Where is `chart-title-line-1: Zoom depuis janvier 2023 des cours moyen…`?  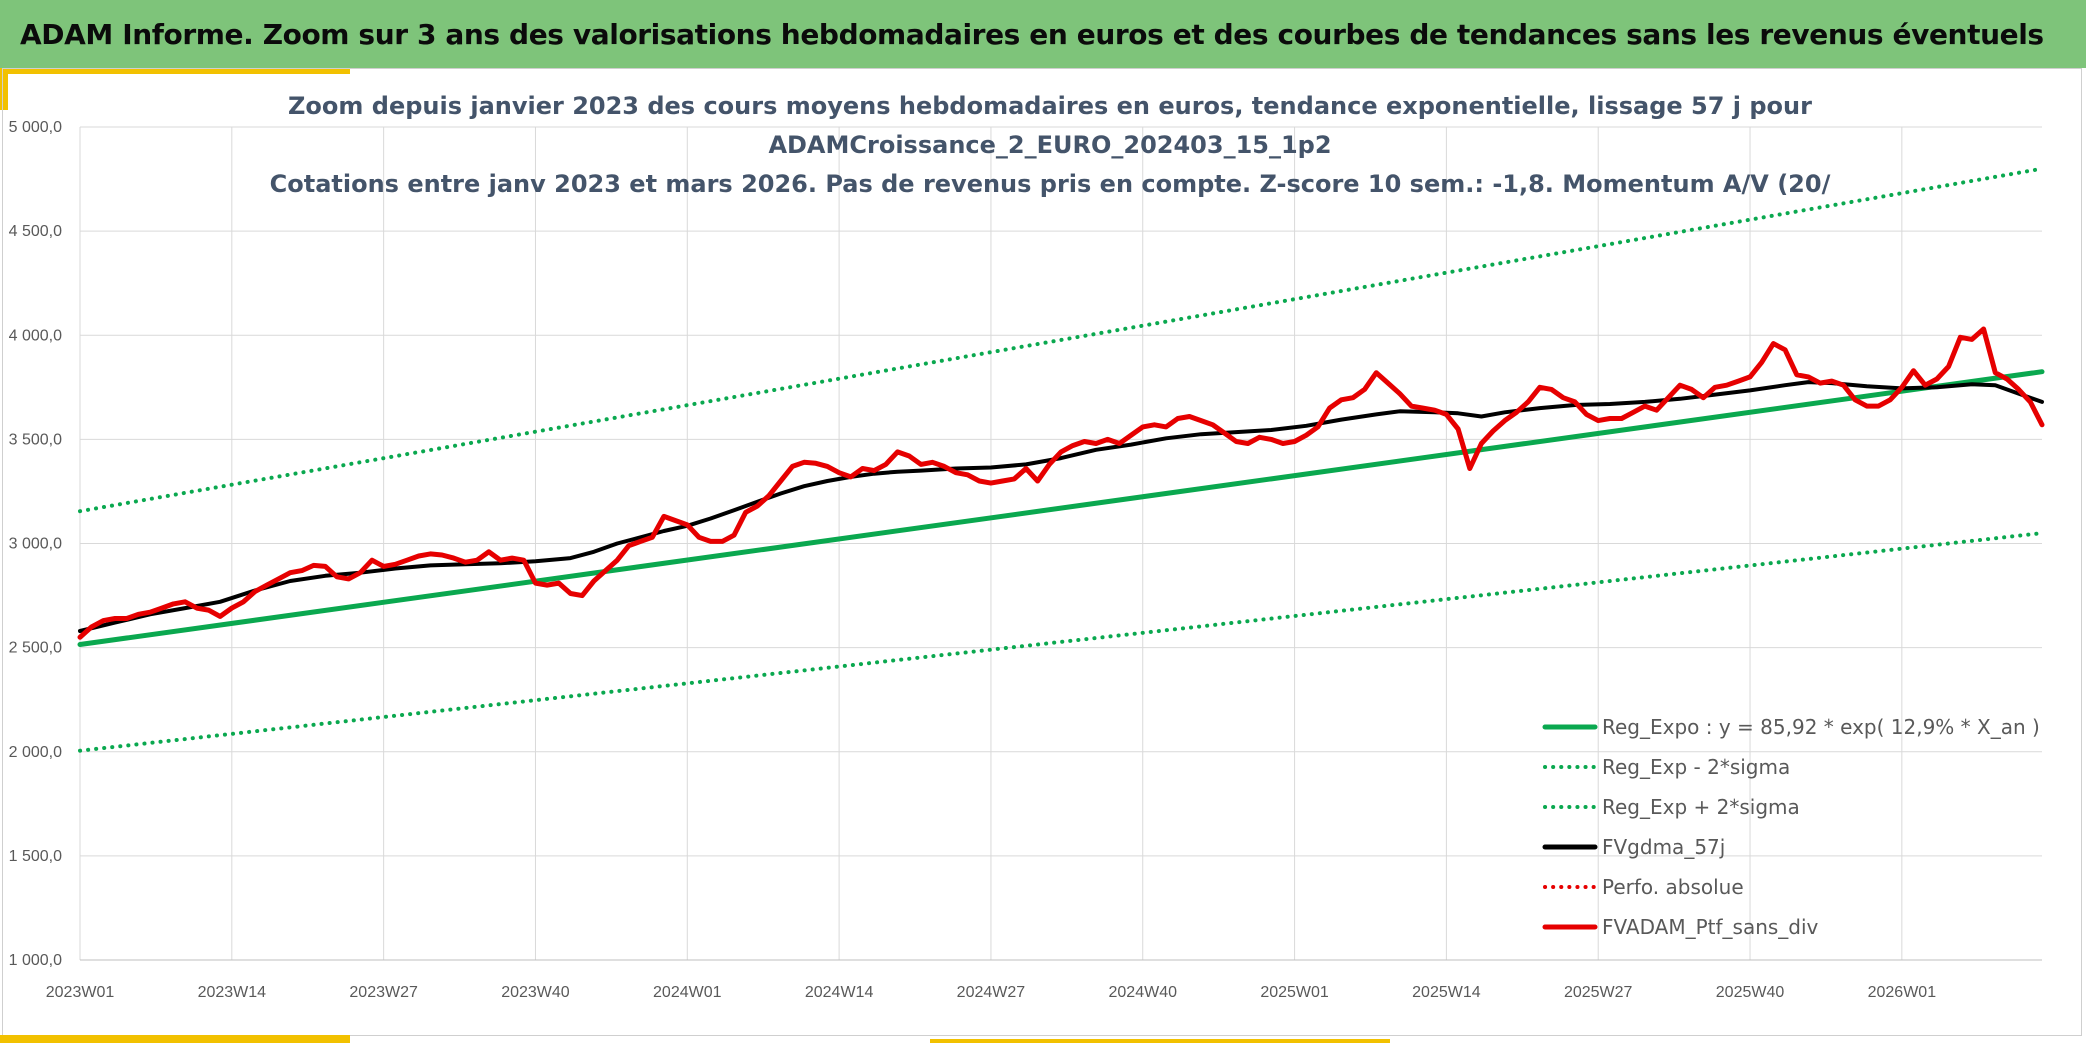
chart-title-line-1: Zoom depuis janvier 2023 des cours moyen… is located at coordinates (1050, 106).